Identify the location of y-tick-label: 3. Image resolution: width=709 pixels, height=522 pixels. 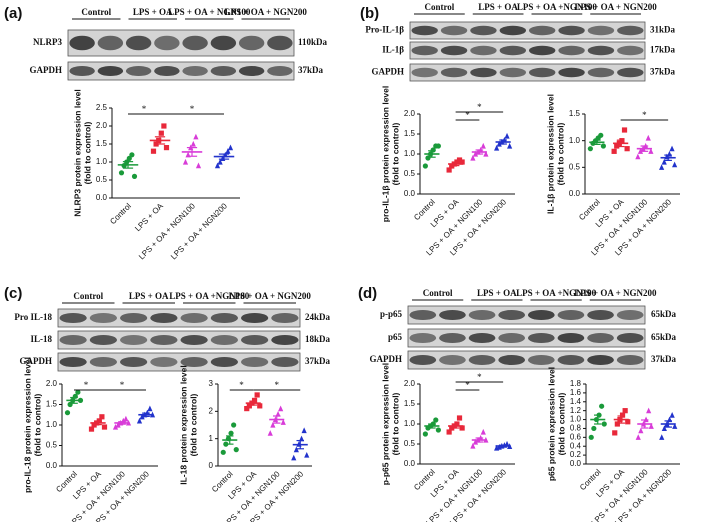
(211, 383).